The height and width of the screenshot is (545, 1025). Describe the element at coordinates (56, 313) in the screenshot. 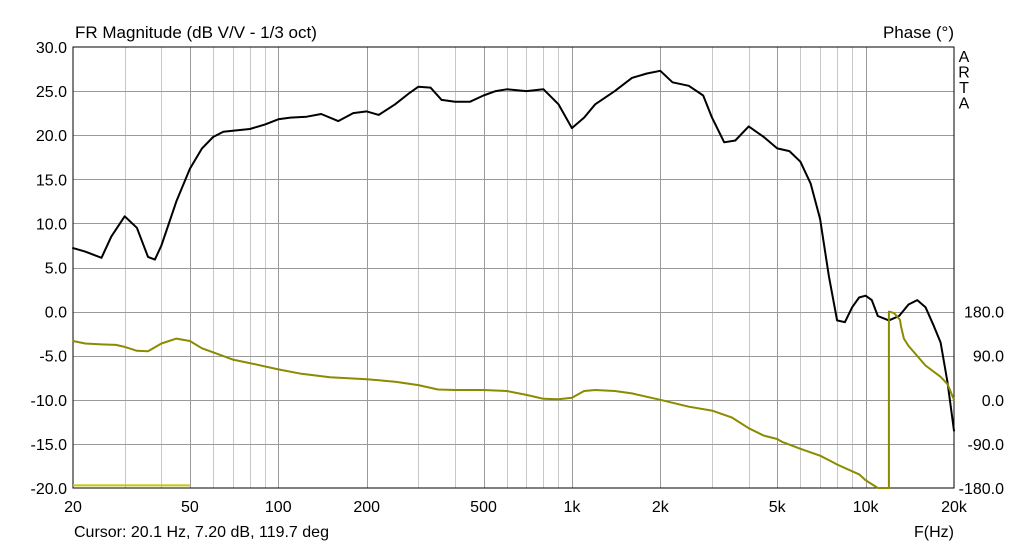

I see `left-tick-label: 0.0` at that location.